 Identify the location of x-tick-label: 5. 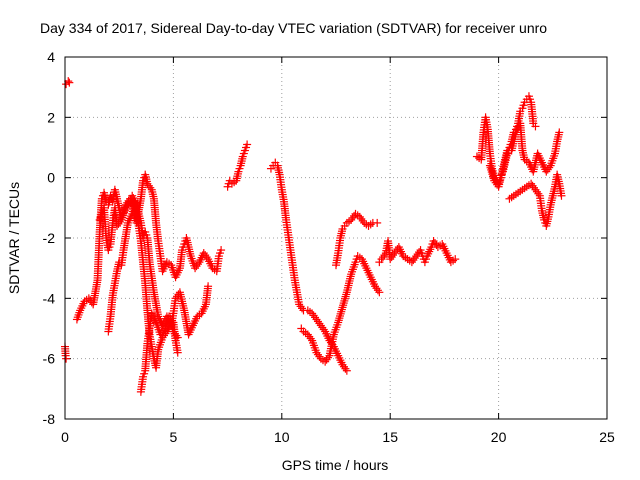
(174, 437).